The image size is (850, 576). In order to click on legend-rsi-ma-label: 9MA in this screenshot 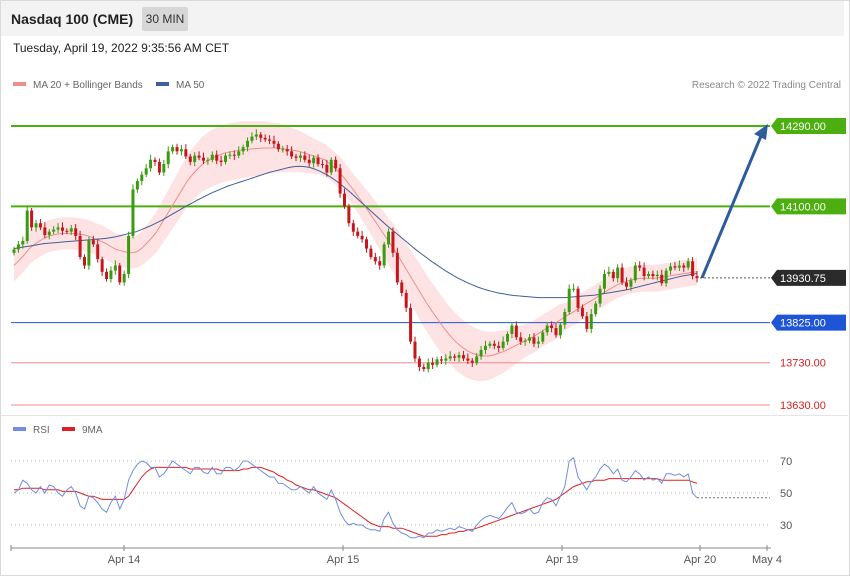, I will do `click(92, 430)`.